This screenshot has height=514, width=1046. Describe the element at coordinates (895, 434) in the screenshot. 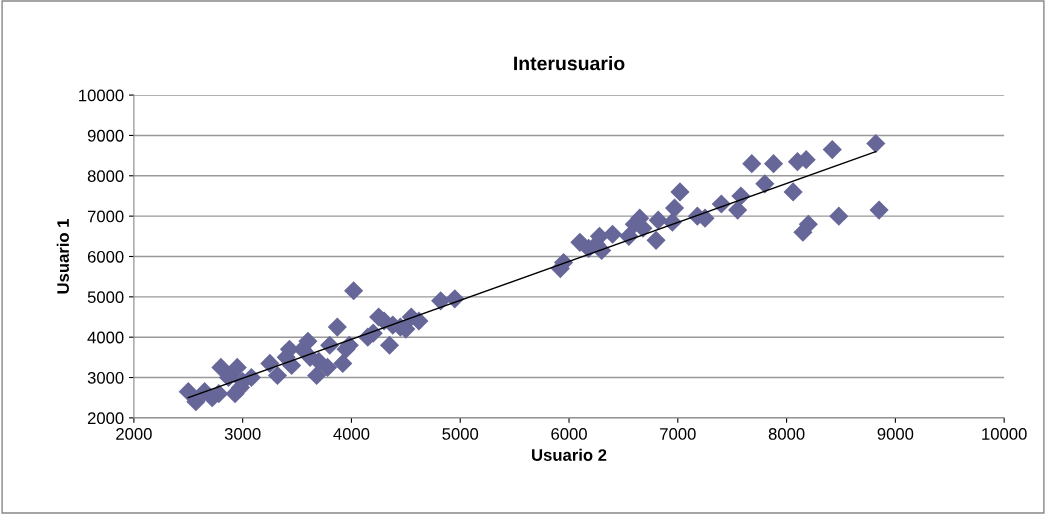

I see `x-tick-label: 9000` at that location.